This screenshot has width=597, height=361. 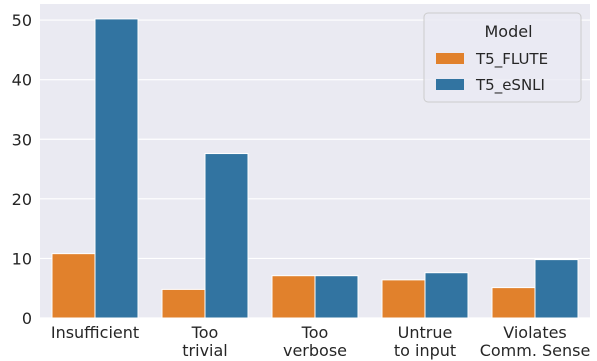 I want to click on legend-items: T5_FLUTE T5_eSNLI, so click(x=492, y=72).